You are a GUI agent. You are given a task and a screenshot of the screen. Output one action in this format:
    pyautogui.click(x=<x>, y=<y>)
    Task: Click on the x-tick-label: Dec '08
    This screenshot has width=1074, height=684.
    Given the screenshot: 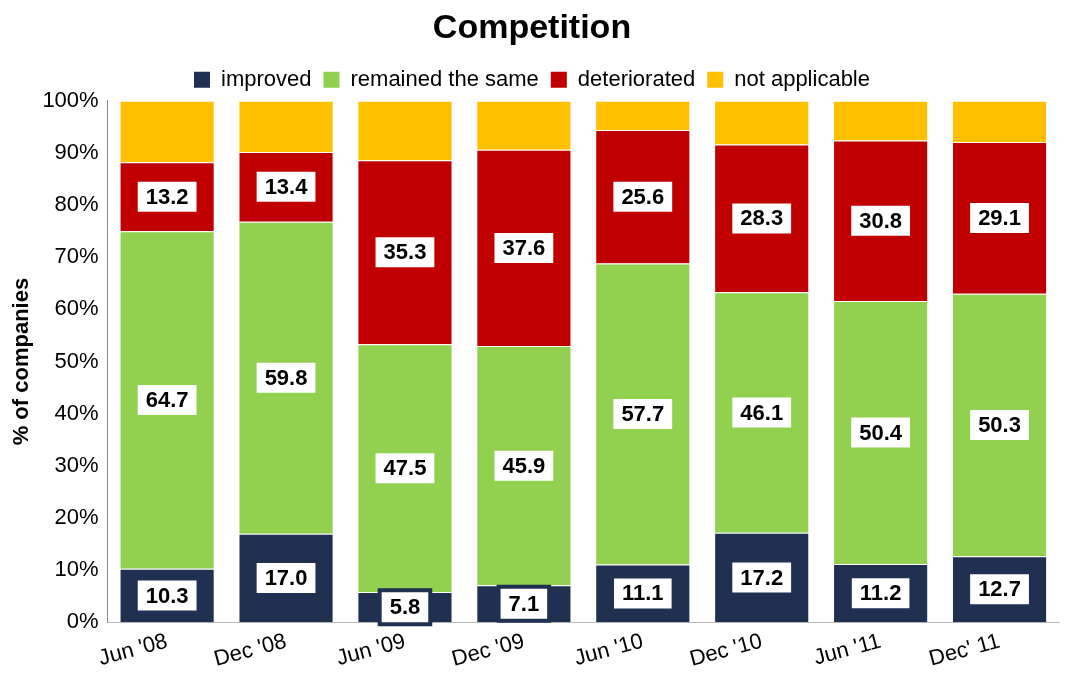 What is the action you would take?
    pyautogui.click(x=250, y=649)
    